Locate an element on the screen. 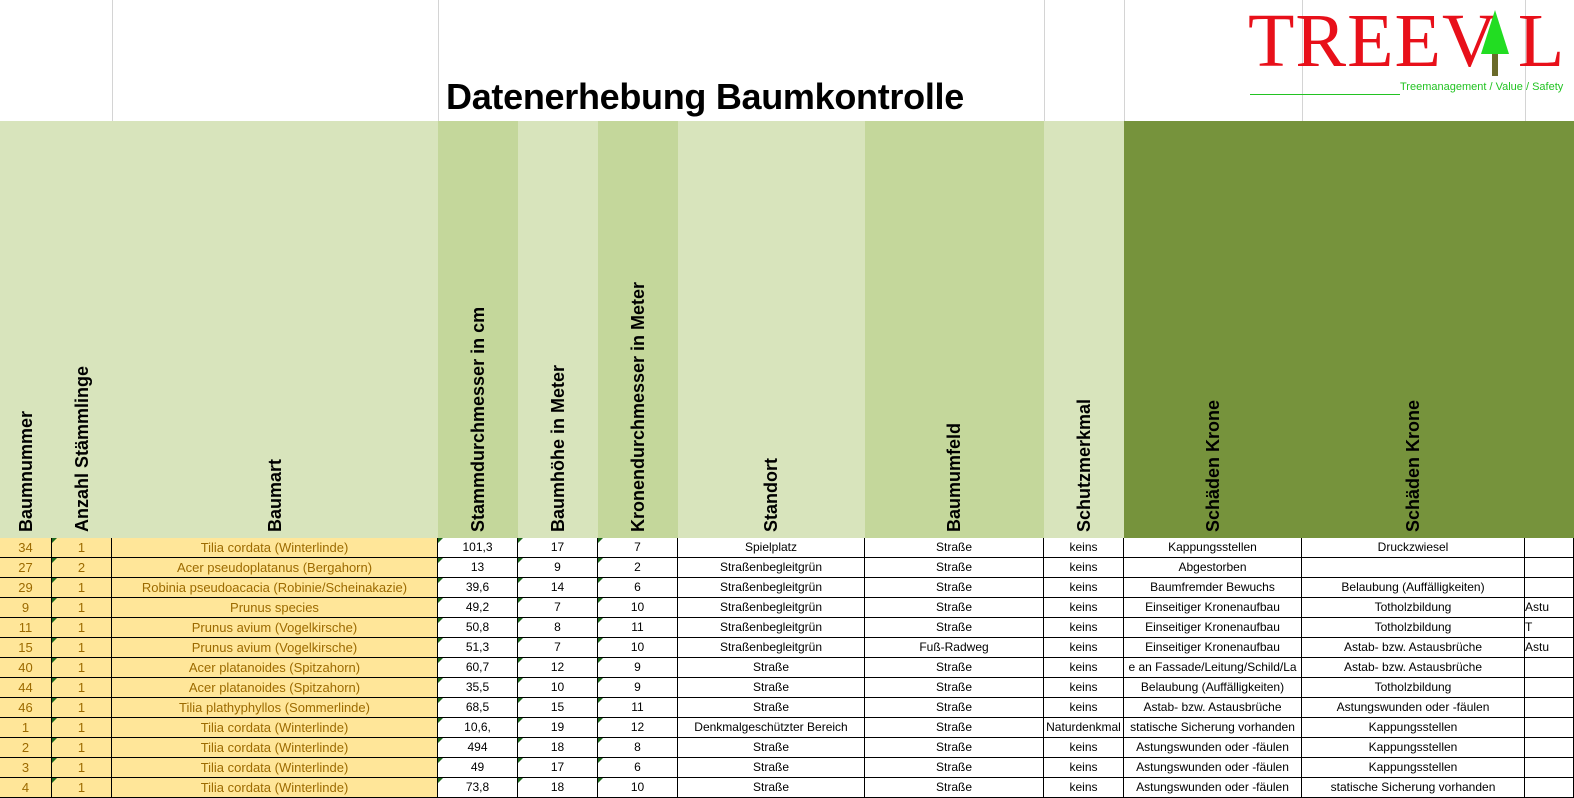  cell-baumart: Prunus species is located at coordinates (275, 608).